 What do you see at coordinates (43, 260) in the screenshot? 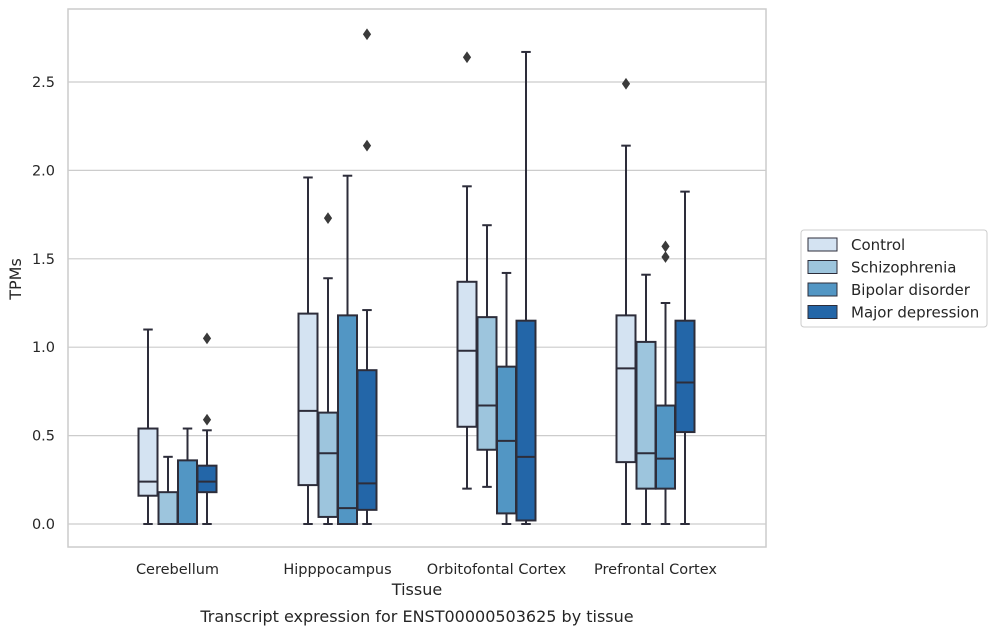
I see `y-tick-label: 1.5` at bounding box center [43, 260].